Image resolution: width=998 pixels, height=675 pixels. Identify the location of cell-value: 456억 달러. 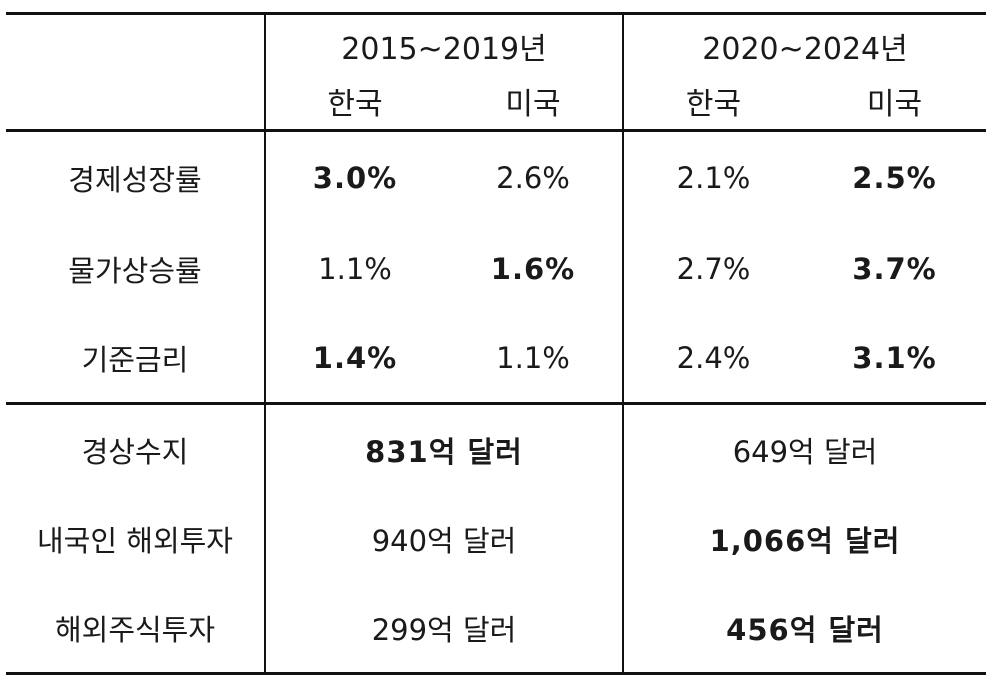
(804, 629).